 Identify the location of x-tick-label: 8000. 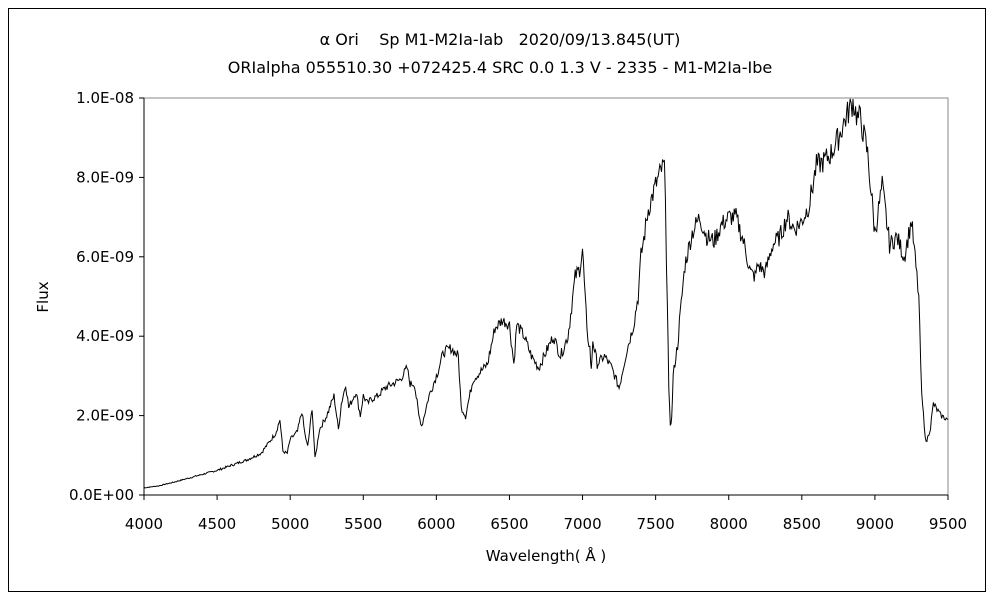
(729, 524).